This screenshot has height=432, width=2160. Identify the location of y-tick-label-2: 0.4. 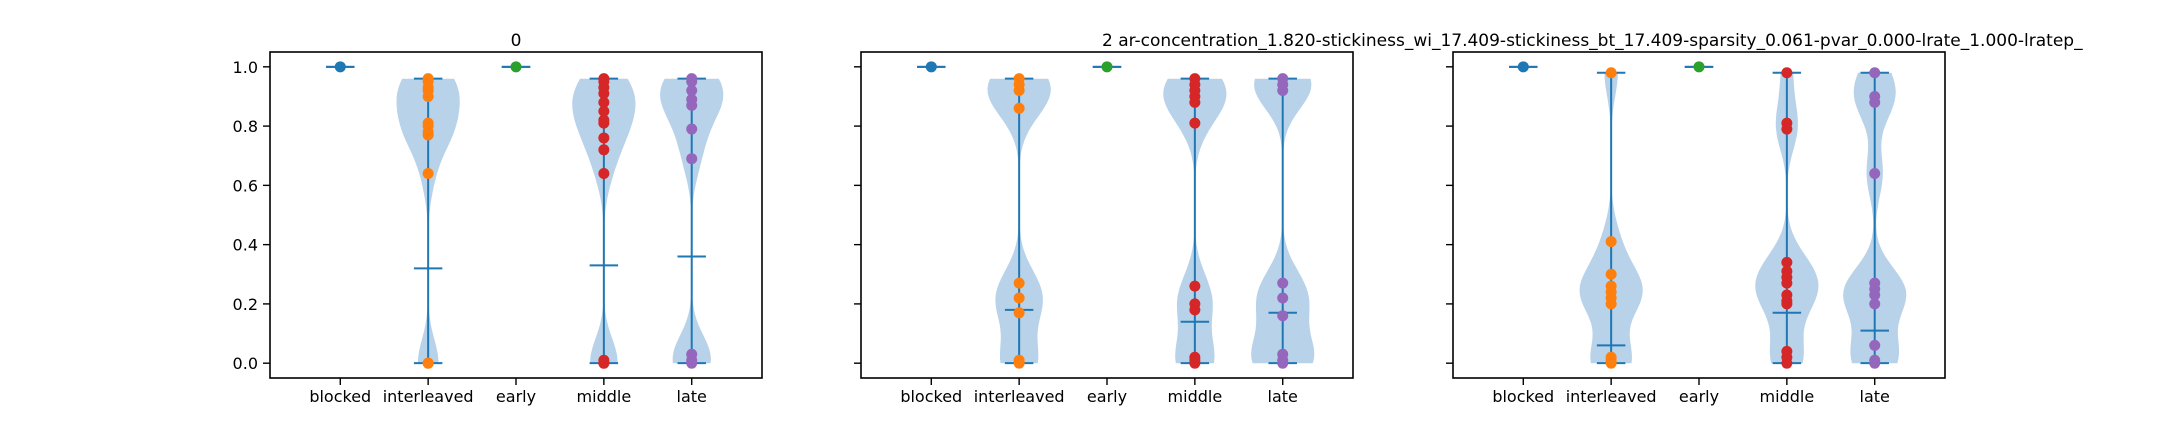
(245, 245).